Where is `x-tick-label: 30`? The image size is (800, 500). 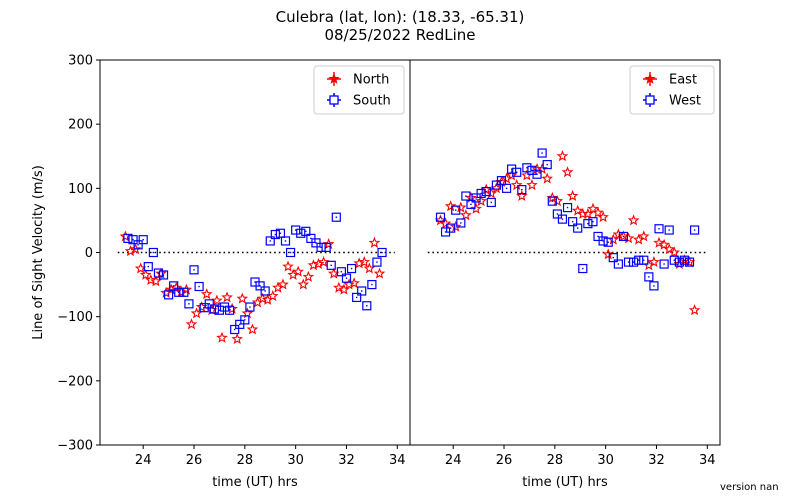 x-tick-label: 30 is located at coordinates (295, 460).